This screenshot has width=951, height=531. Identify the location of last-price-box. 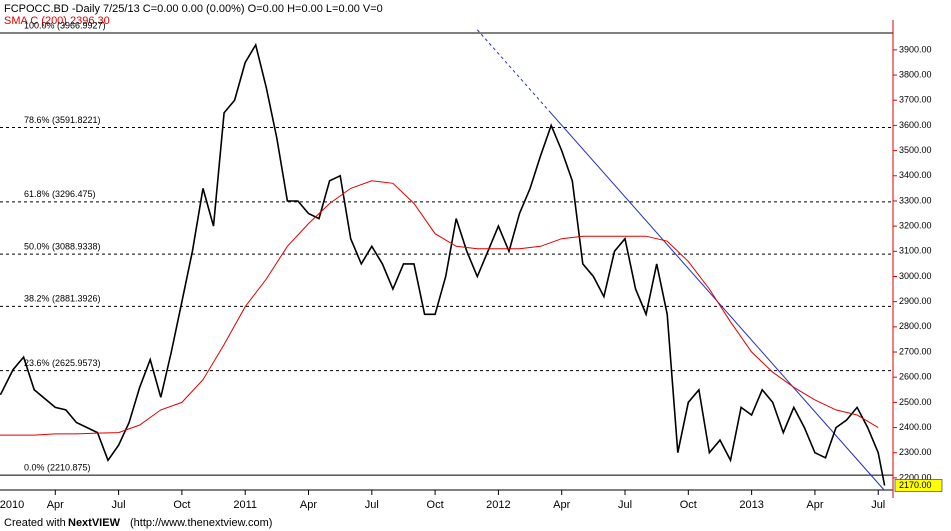
(918, 485).